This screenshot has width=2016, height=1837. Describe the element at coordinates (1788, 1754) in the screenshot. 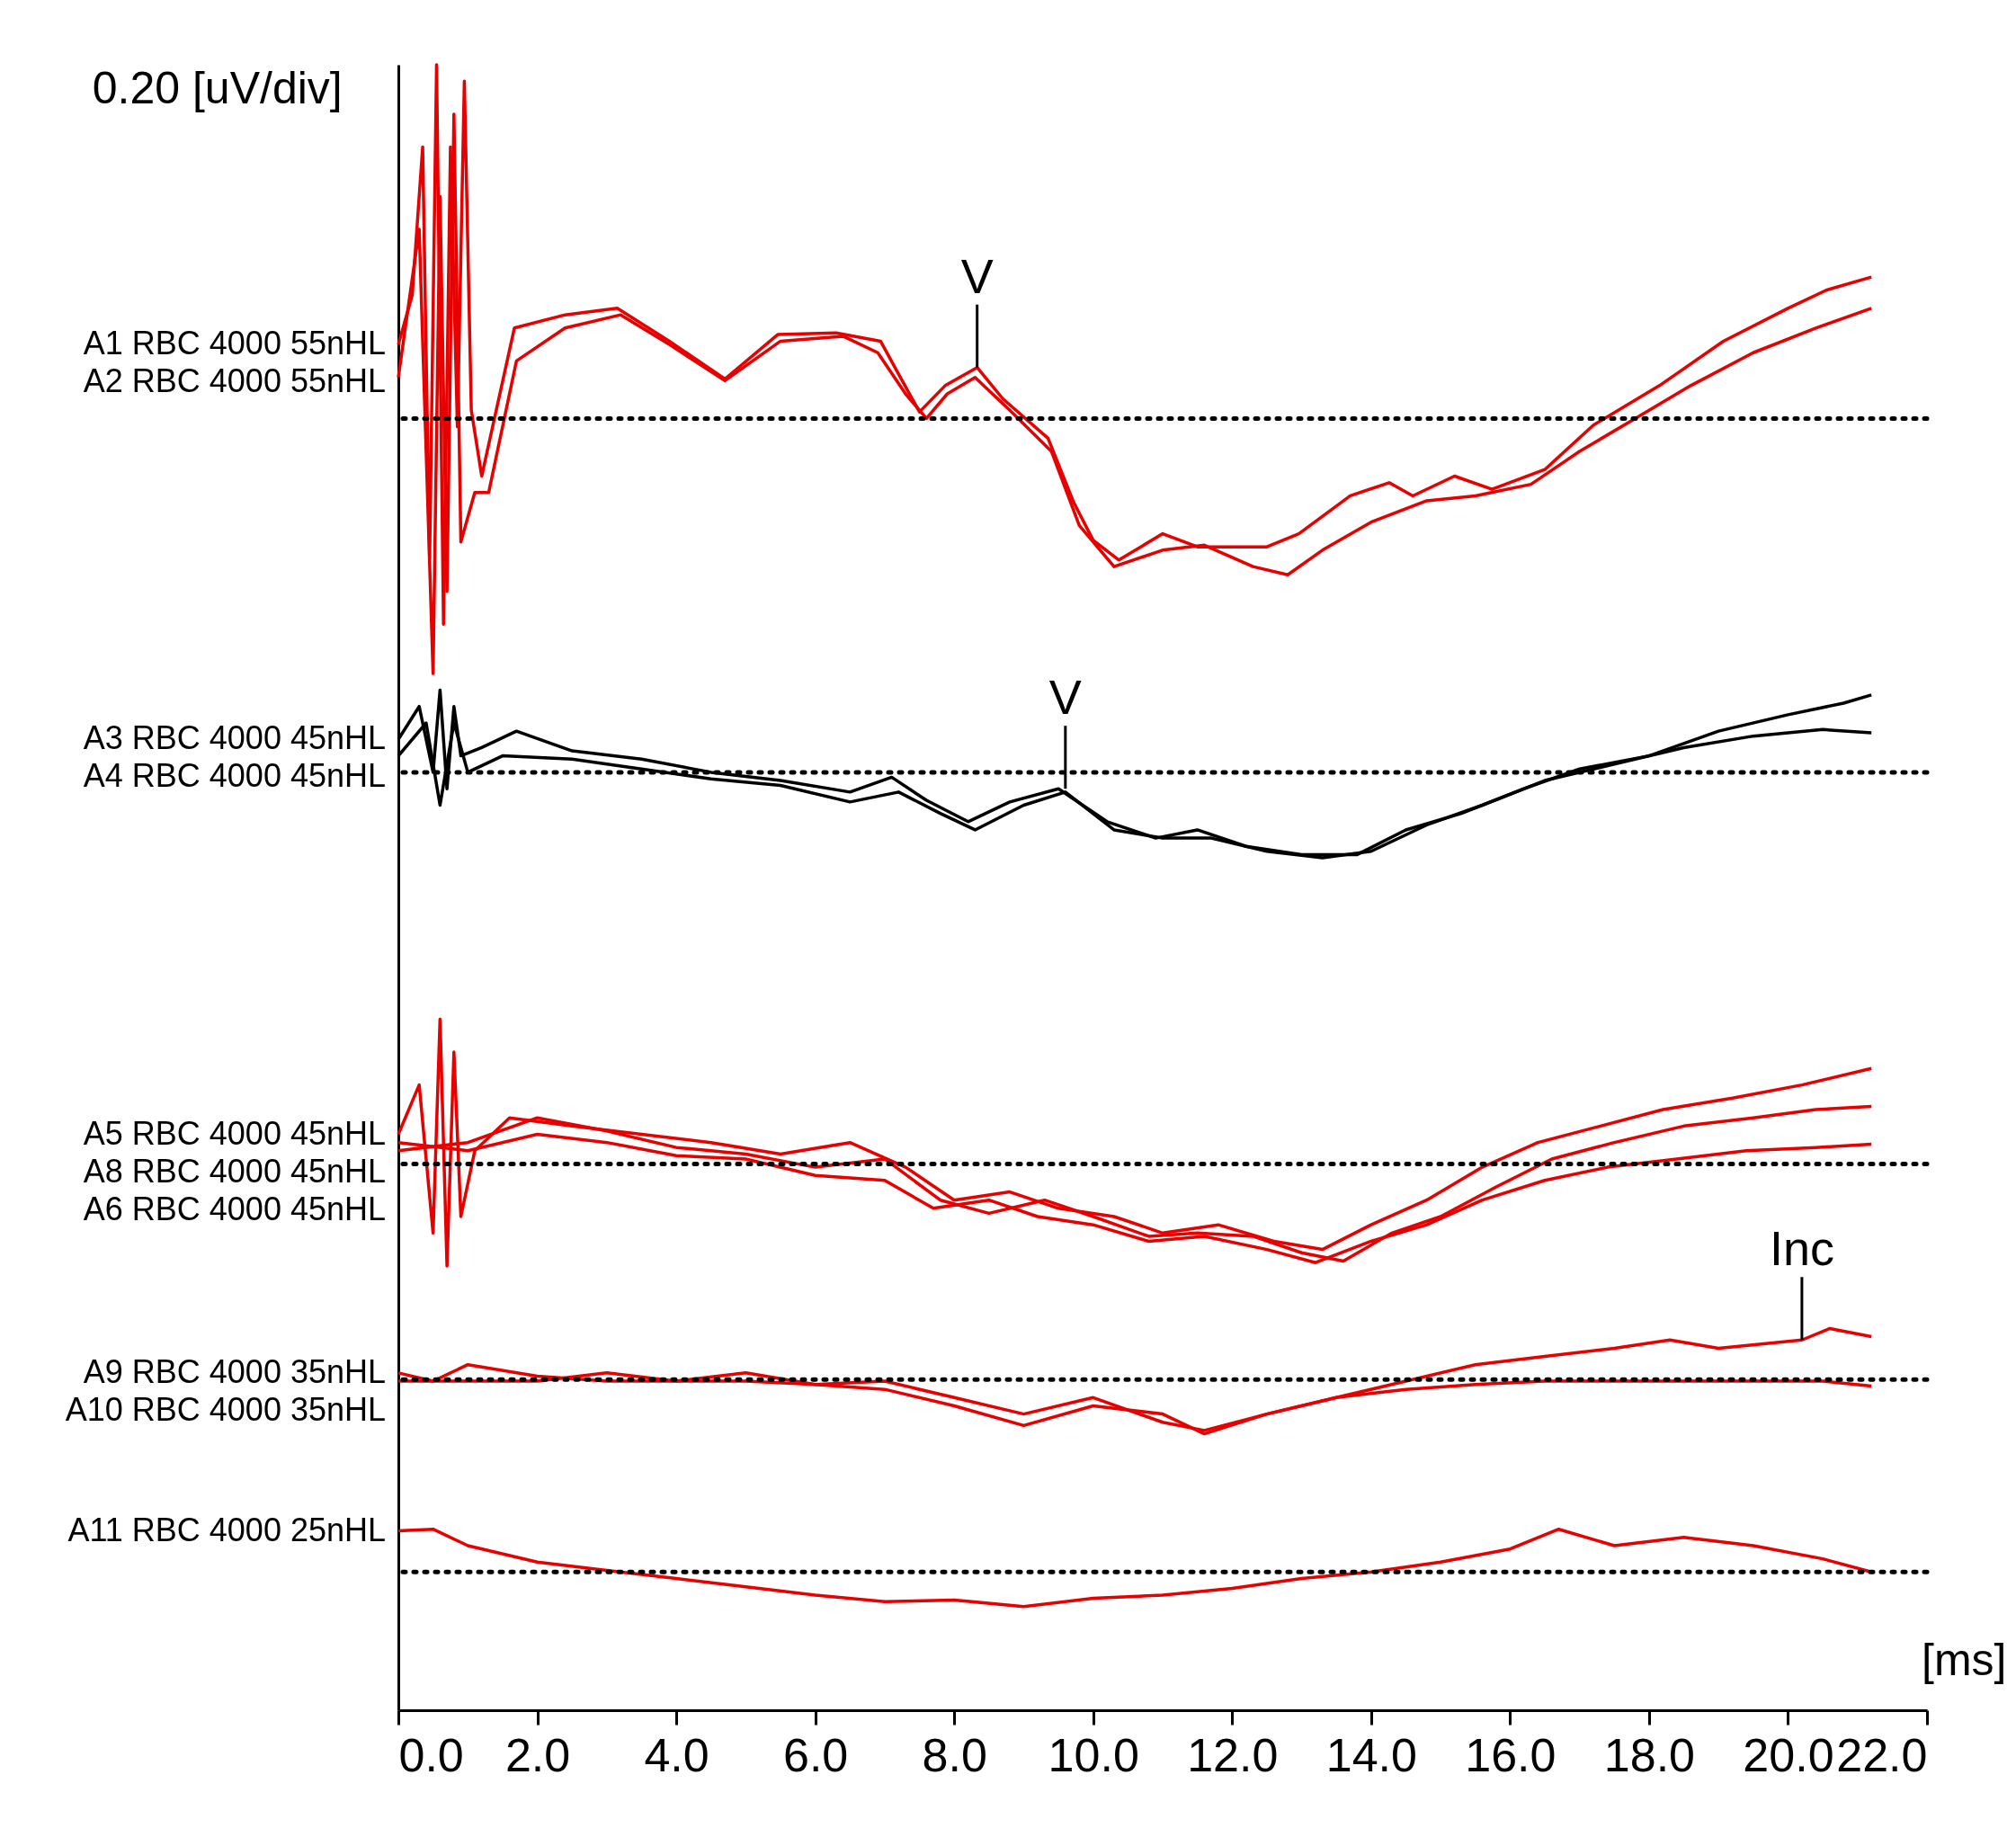

I see `x-tick-label: 20.0` at that location.